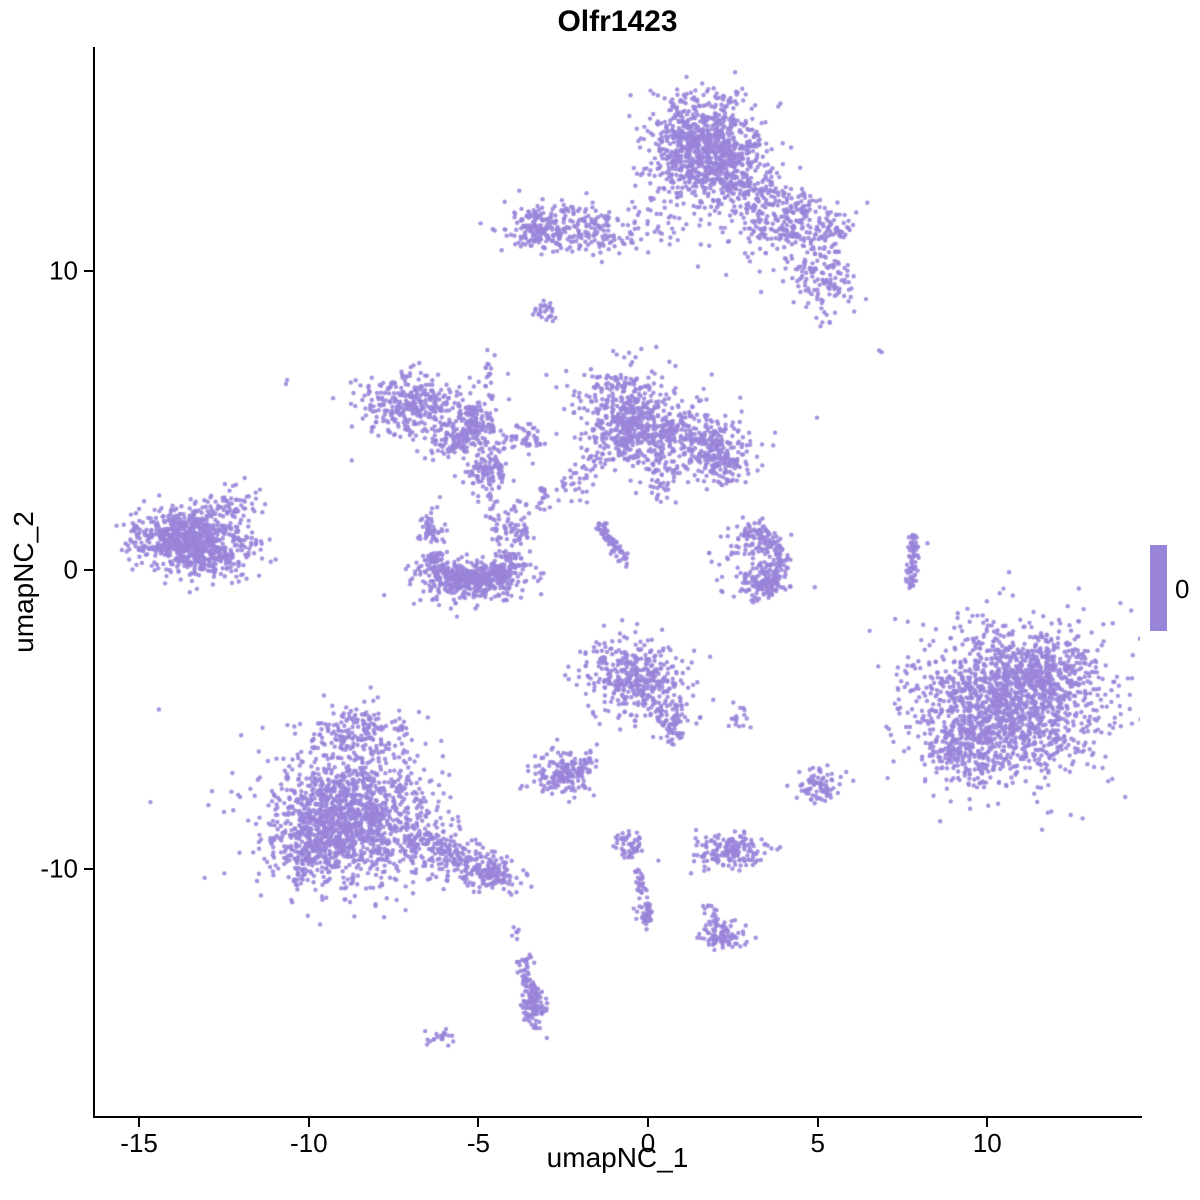 The height and width of the screenshot is (1200, 1200). What do you see at coordinates (617, 1157) in the screenshot?
I see `x-axis-title: umapNC_1` at bounding box center [617, 1157].